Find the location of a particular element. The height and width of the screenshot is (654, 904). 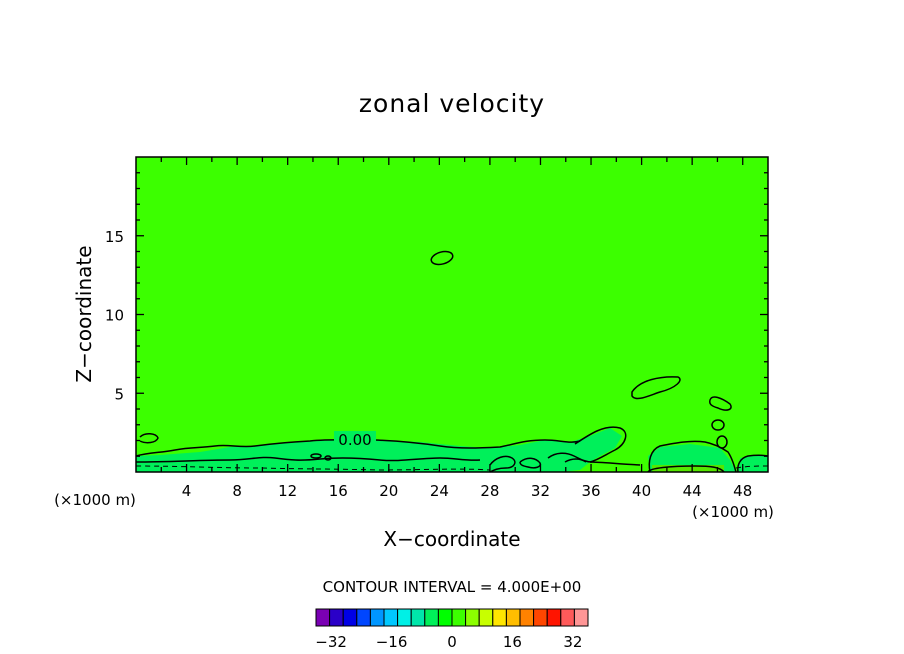

colorbar-tick-label: 32 is located at coordinates (572, 642).